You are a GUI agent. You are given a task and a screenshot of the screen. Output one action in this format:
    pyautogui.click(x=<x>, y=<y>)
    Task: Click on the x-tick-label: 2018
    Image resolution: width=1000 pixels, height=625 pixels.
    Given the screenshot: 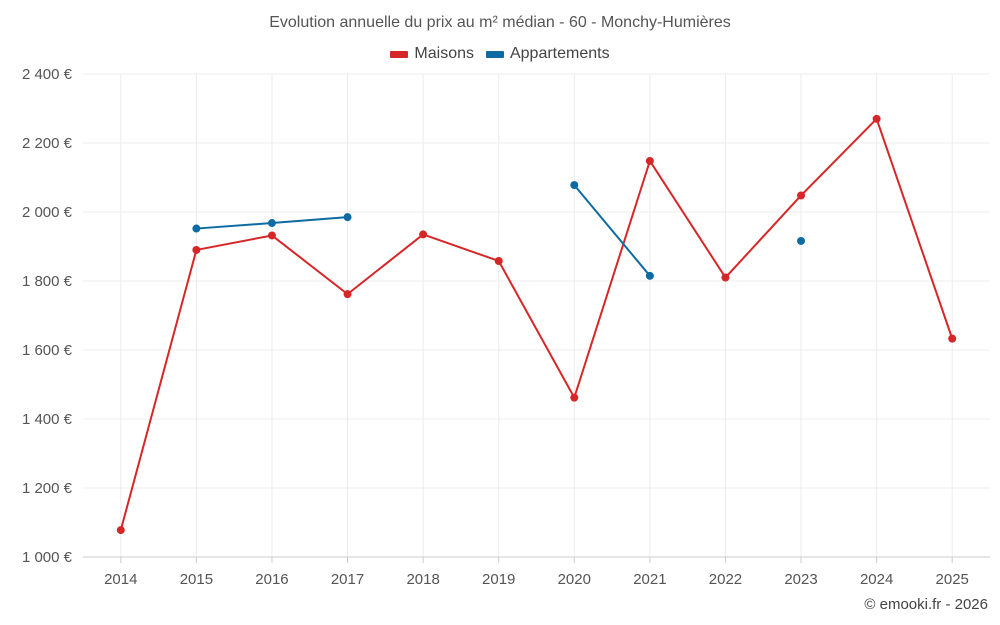 What is the action you would take?
    pyautogui.click(x=422, y=579)
    